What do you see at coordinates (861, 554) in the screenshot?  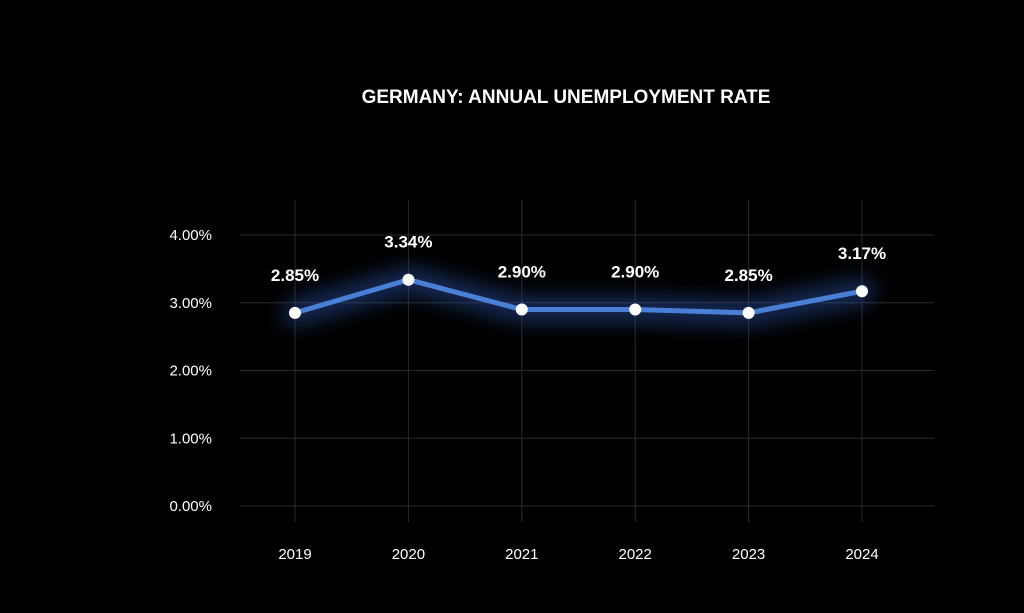 I see `x-tick-label: 2024` at bounding box center [861, 554].